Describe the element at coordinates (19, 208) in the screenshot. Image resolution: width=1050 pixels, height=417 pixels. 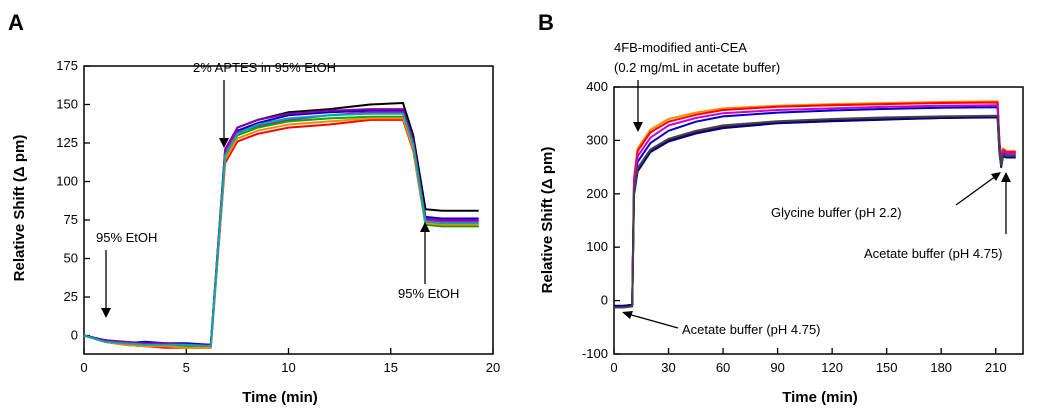
I see `panel-a-y-axis-label: Relative Shift (Δ pm)` at that location.